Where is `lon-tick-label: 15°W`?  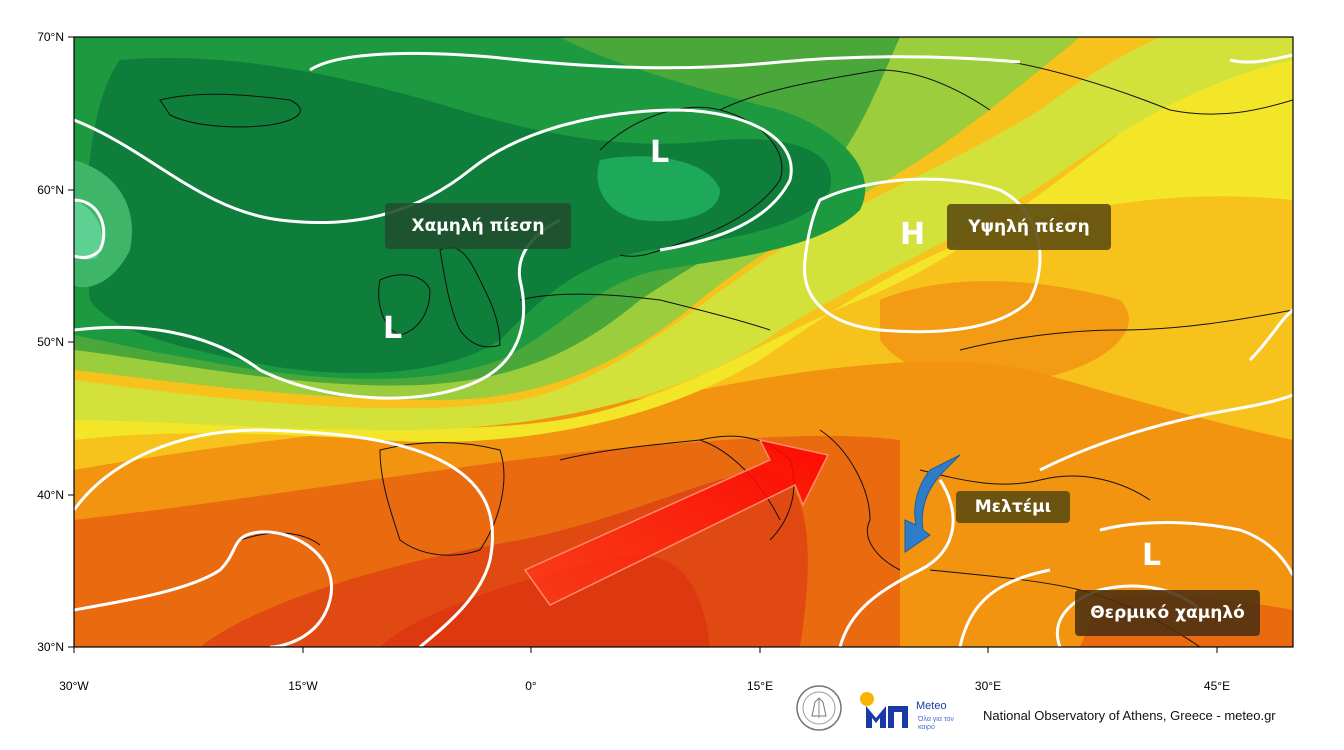
lon-tick-label: 15°W is located at coordinates (303, 686).